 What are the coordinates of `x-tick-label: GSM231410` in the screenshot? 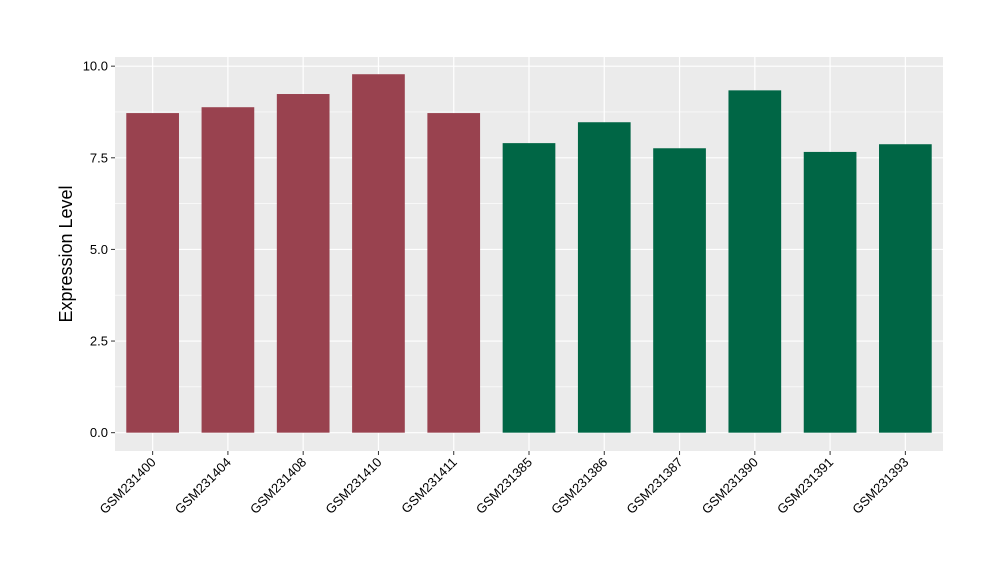 It's located at (353, 486).